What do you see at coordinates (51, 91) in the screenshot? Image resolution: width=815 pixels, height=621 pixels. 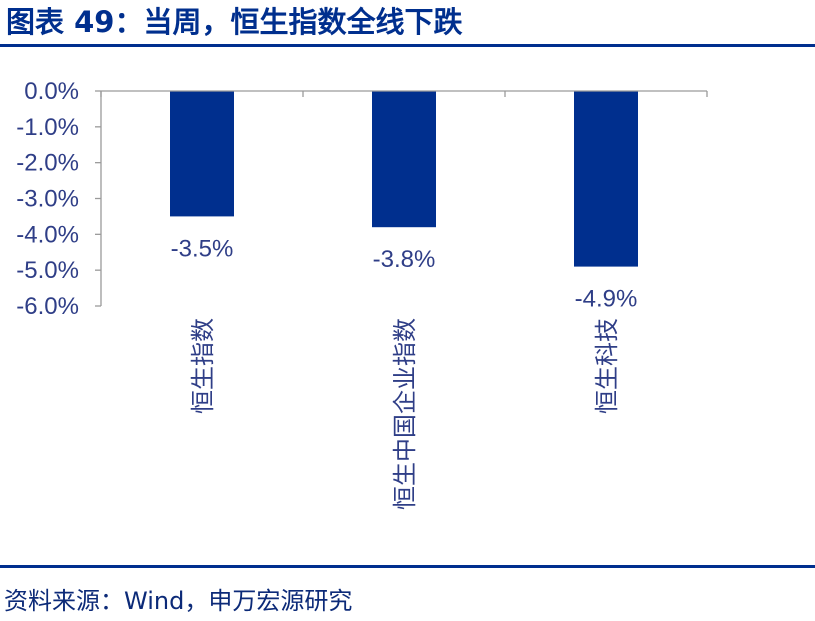 I see `y-tick-label: 0.0%` at bounding box center [51, 91].